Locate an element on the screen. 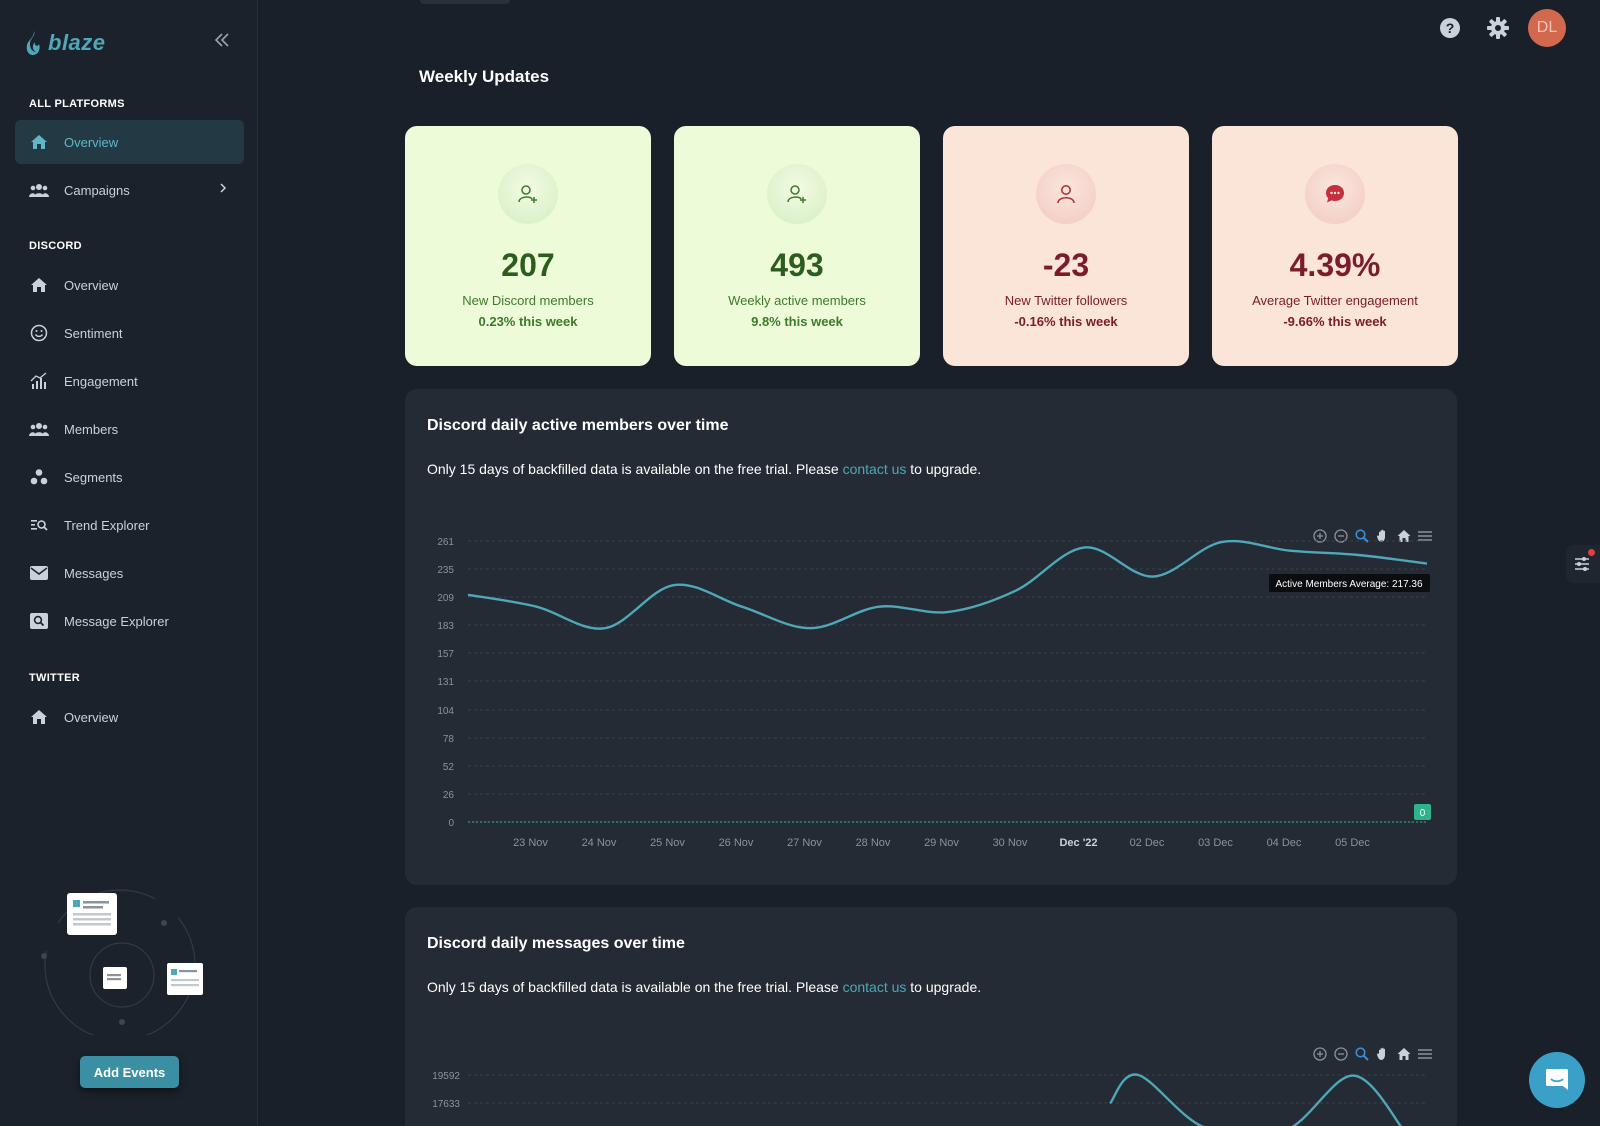  sidebar-item-sentiment: Sentiment is located at coordinates (129, 333).